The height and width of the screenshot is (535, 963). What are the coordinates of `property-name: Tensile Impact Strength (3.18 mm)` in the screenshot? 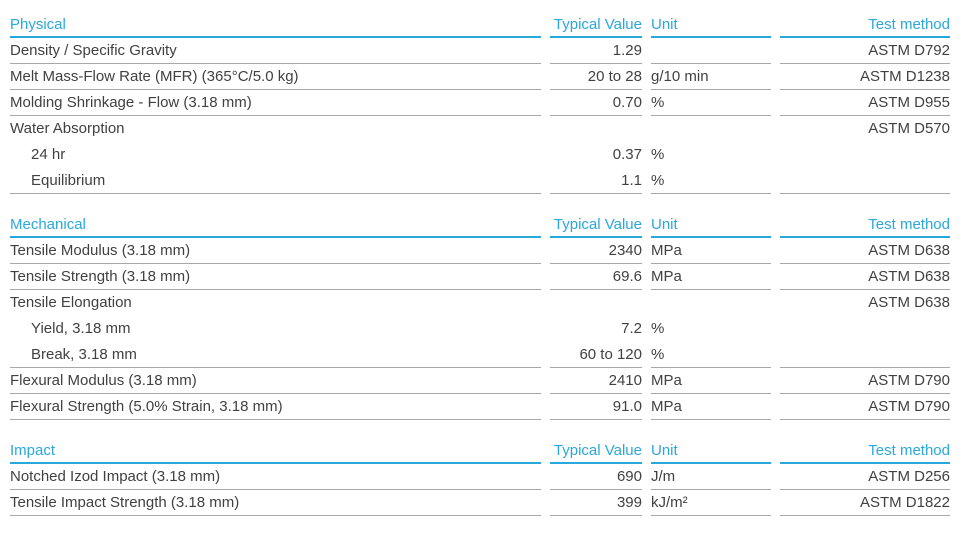 It's located at (275, 503).